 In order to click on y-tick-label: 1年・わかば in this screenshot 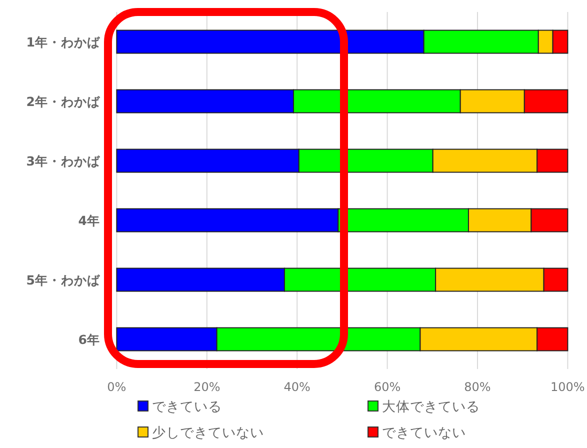, I will do `click(63, 42)`.